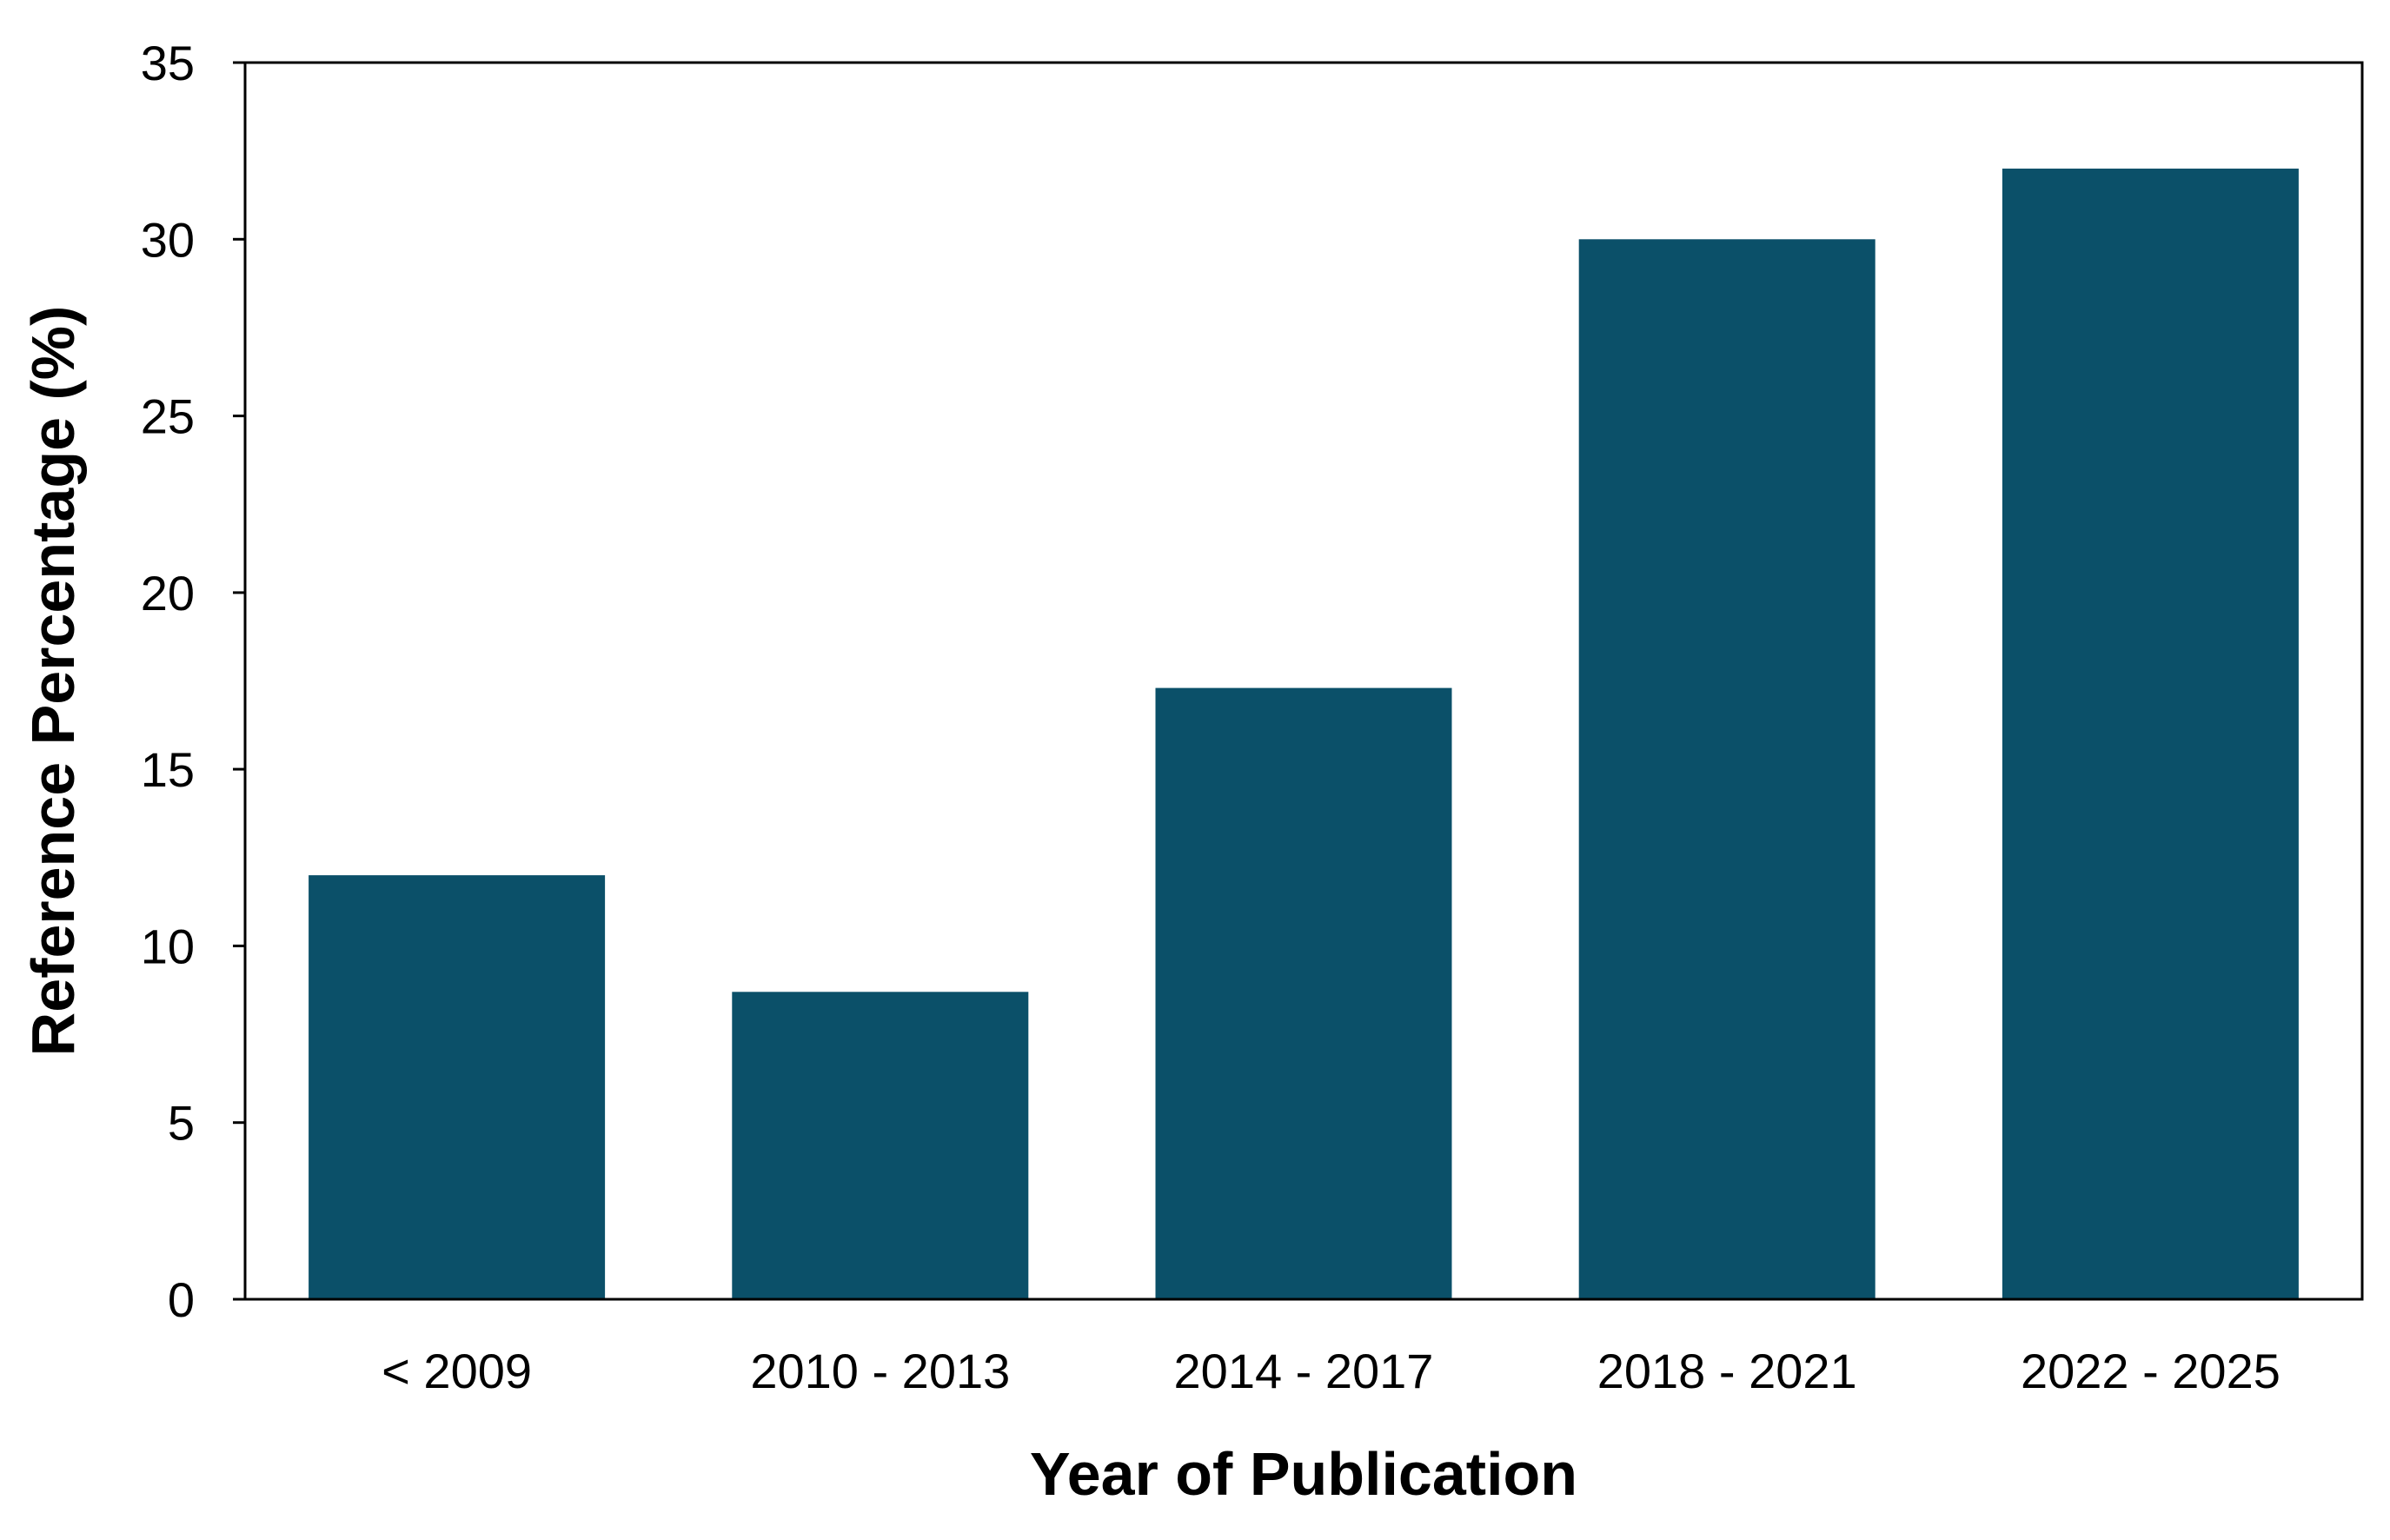 This screenshot has height=1540, width=2390. Describe the element at coordinates (193, 681) in the screenshot. I see `y-axis-ticks: 0 5 10 15 20 25 30 35` at that location.